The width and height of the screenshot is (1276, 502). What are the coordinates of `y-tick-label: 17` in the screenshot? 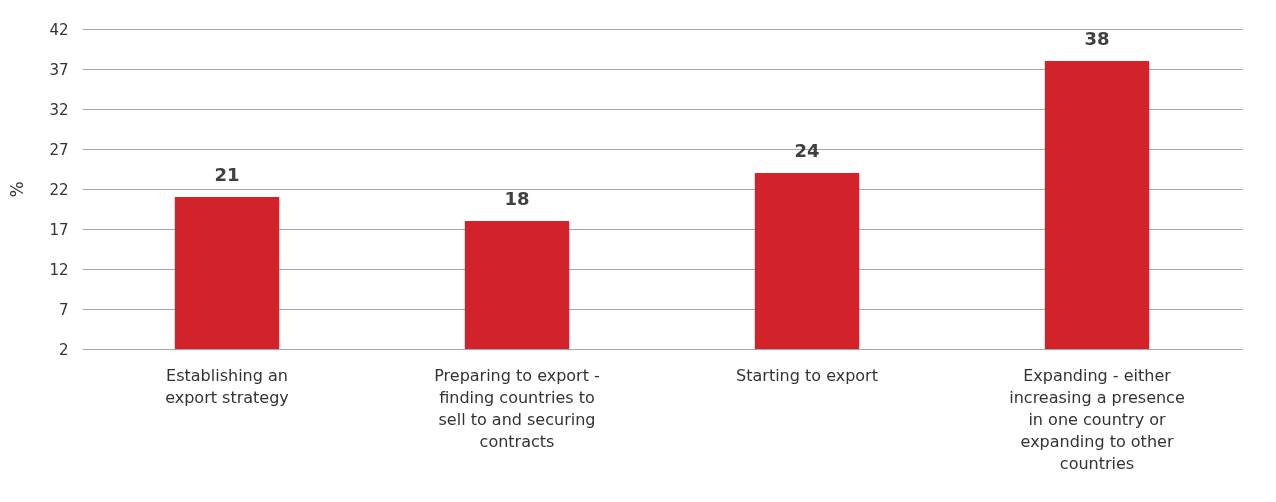 It's located at (59, 229).